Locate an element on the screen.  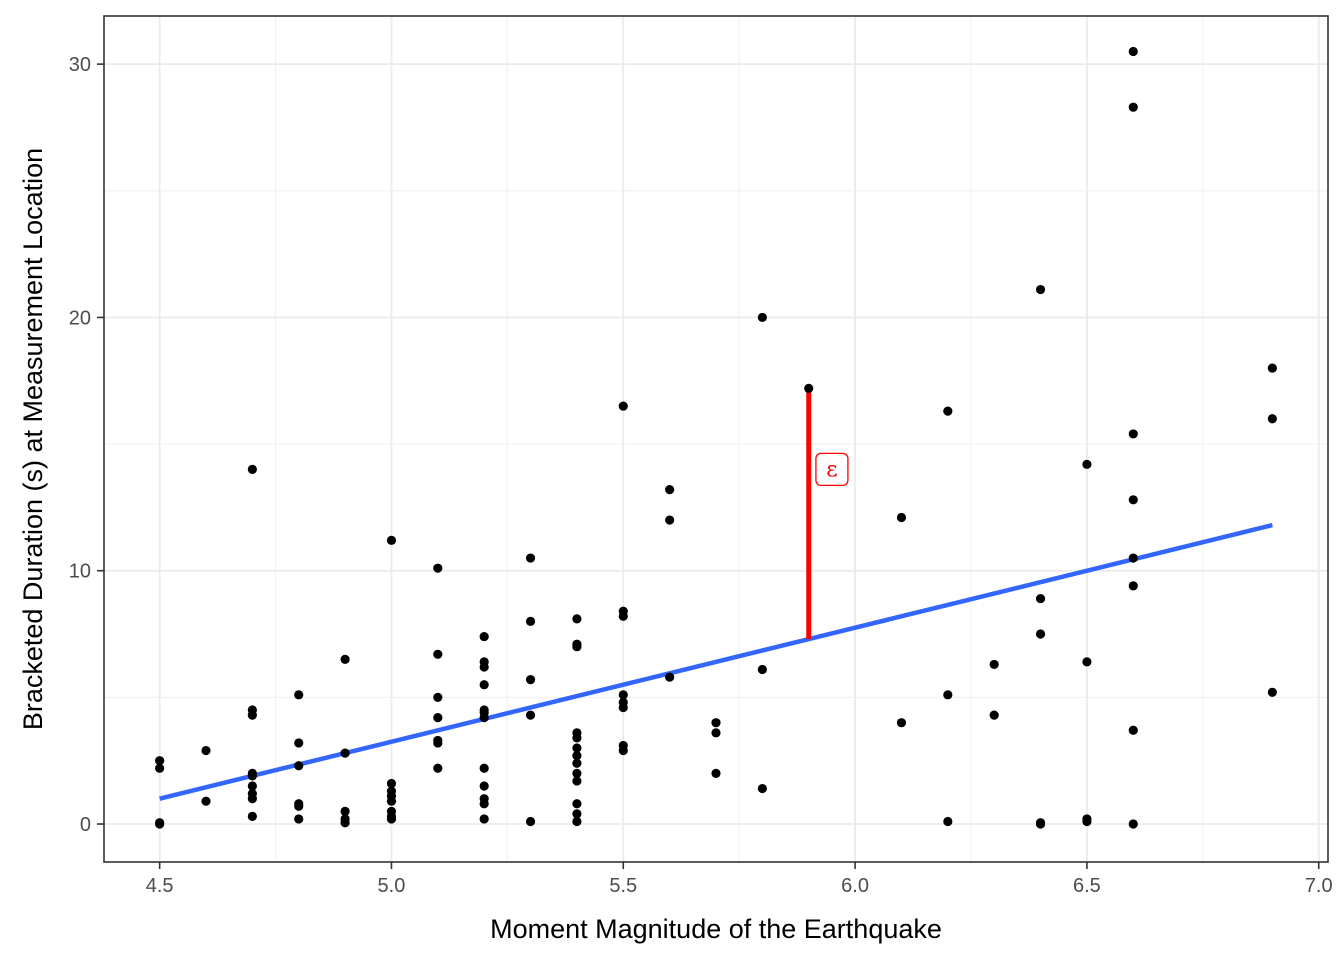
annotation-label: ε is located at coordinates (831, 469).